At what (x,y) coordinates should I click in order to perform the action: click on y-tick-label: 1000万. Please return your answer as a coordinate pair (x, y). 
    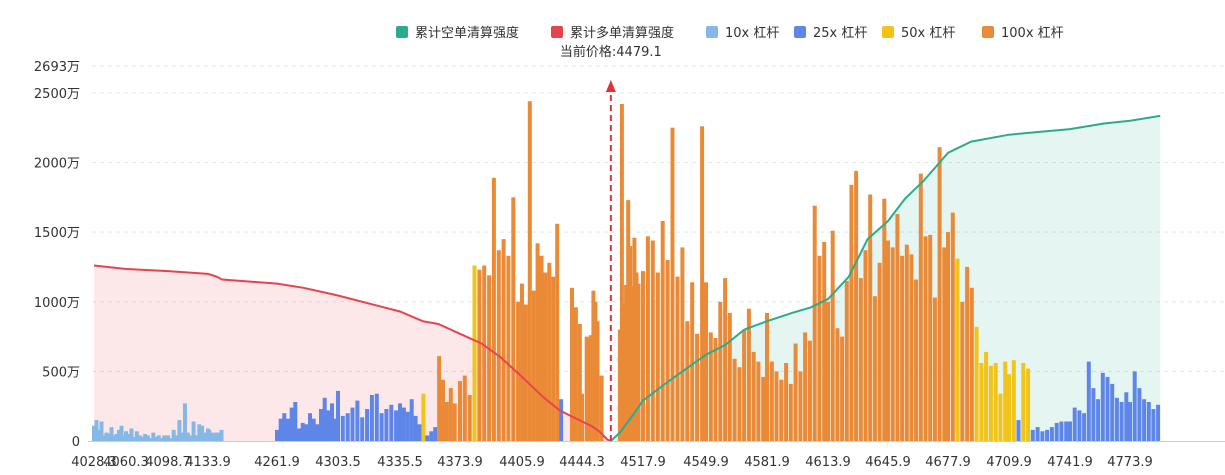
    Looking at the image, I should click on (57, 303).